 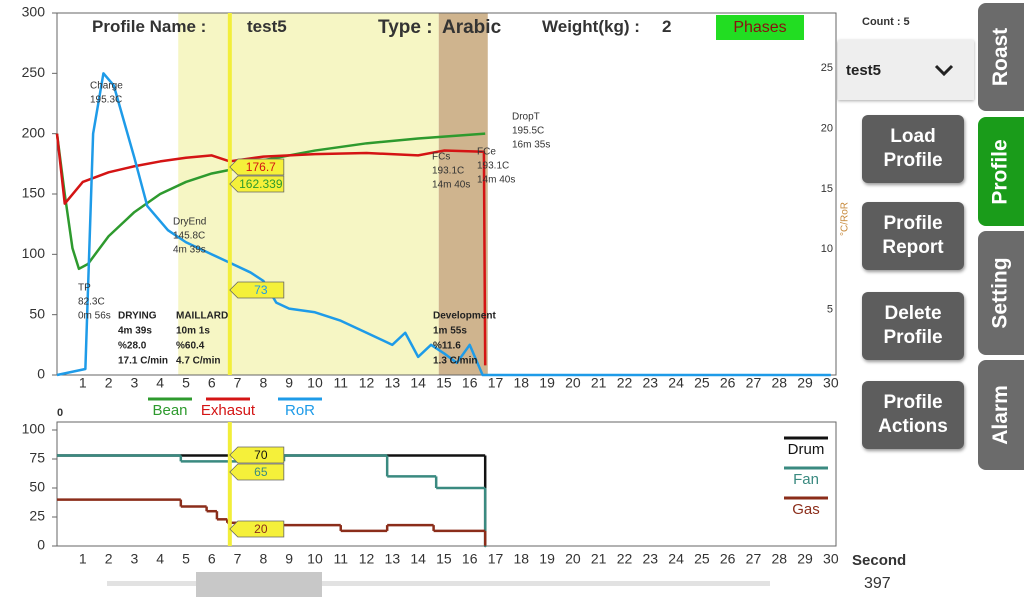 I want to click on count-value: 5, so click(x=906, y=22).